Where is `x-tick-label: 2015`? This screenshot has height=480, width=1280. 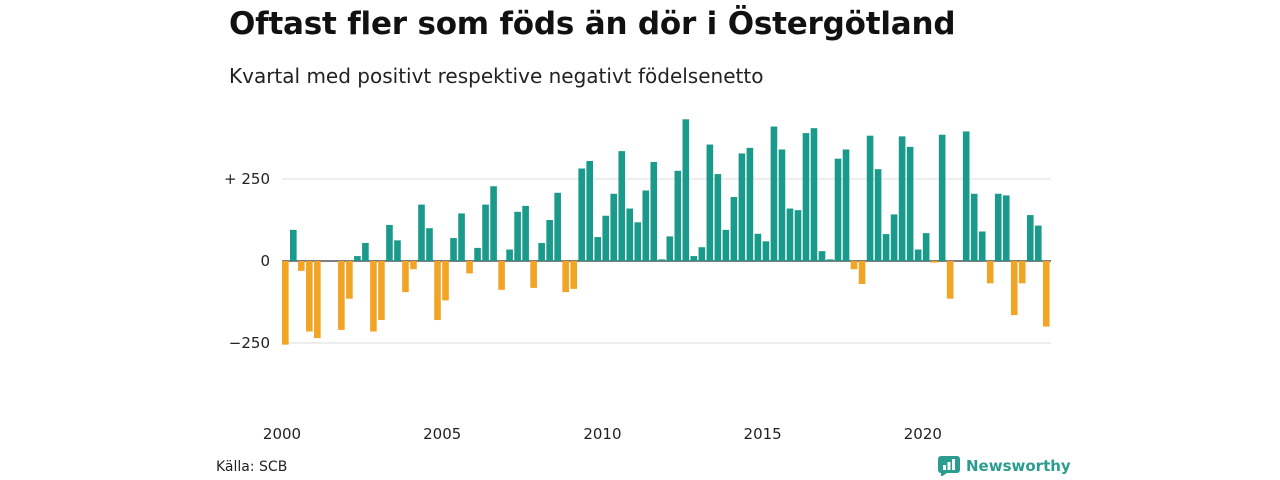
x-tick-label: 2015 is located at coordinates (763, 434).